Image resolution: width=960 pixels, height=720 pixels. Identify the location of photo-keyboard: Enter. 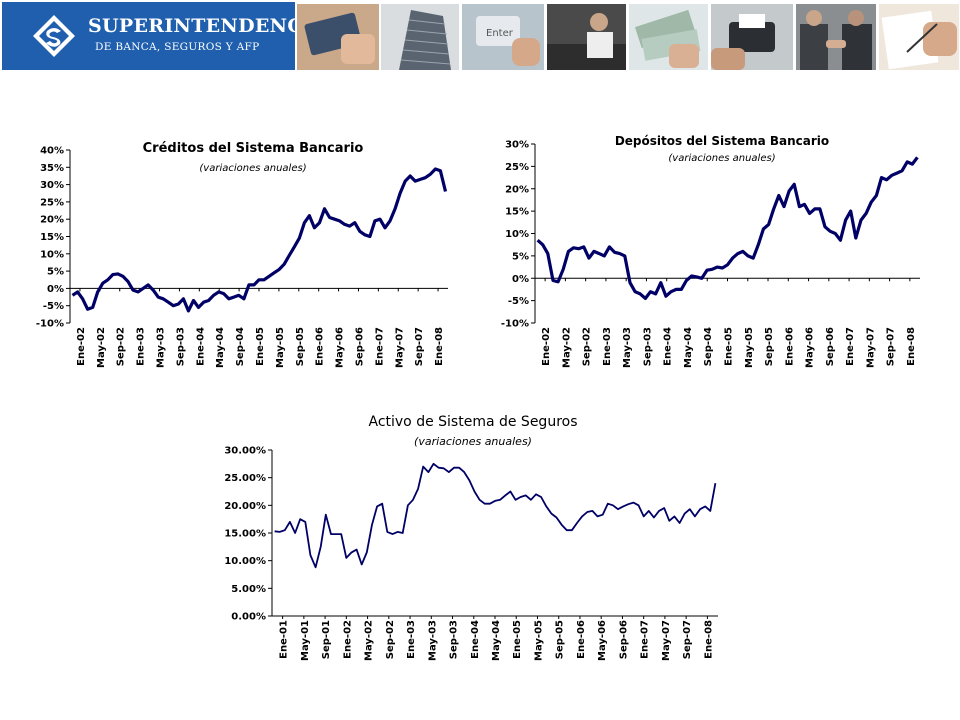
(503, 37).